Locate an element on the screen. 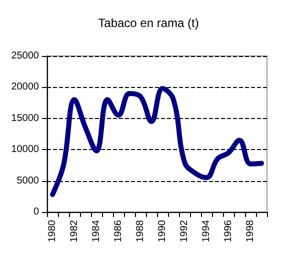 Image resolution: width=297 pixels, height=261 pixels. x-tick-label: 1988 is located at coordinates (140, 231).